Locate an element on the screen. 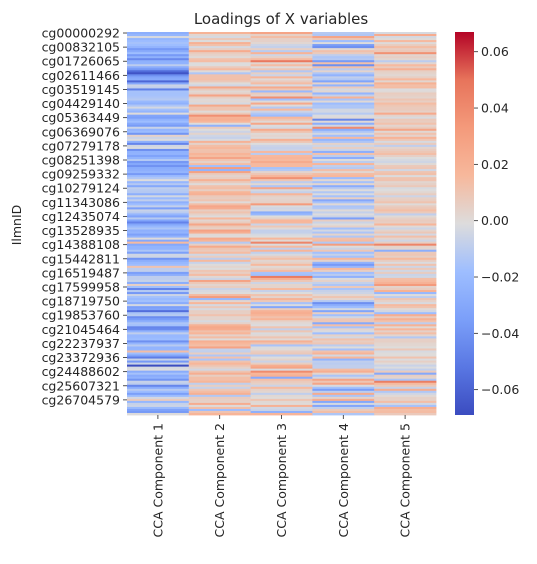  row-tick-label: cg00832105 is located at coordinates (81, 47).